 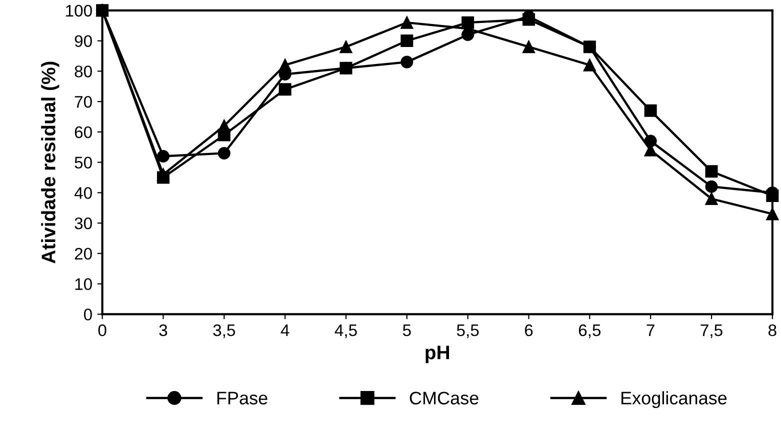 I want to click on y-tick-label: 50, so click(x=83, y=162).